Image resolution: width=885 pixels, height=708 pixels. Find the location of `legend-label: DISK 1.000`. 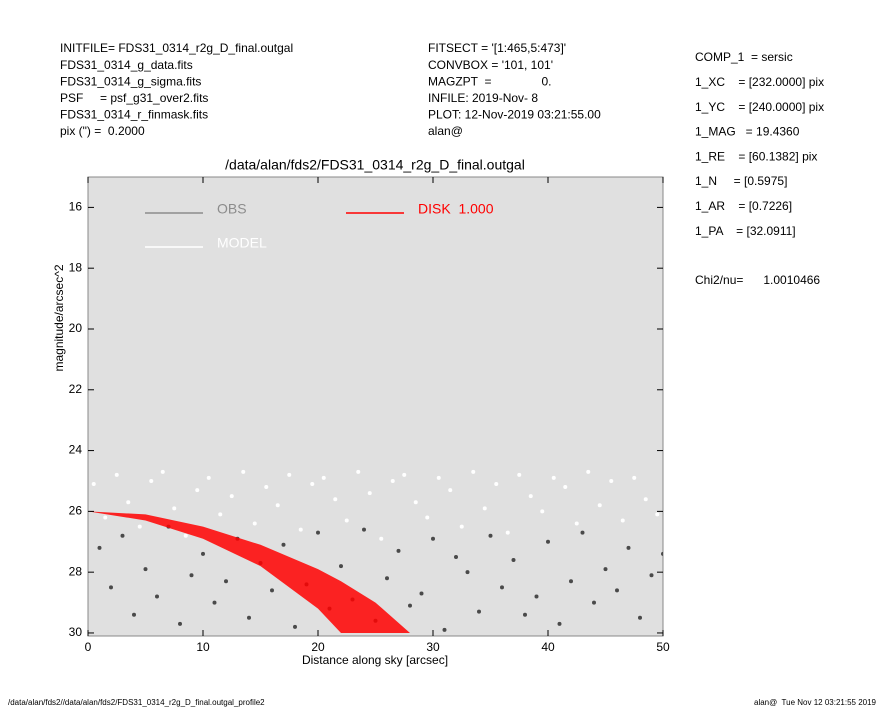

legend-label: DISK 1.000 is located at coordinates (456, 209).